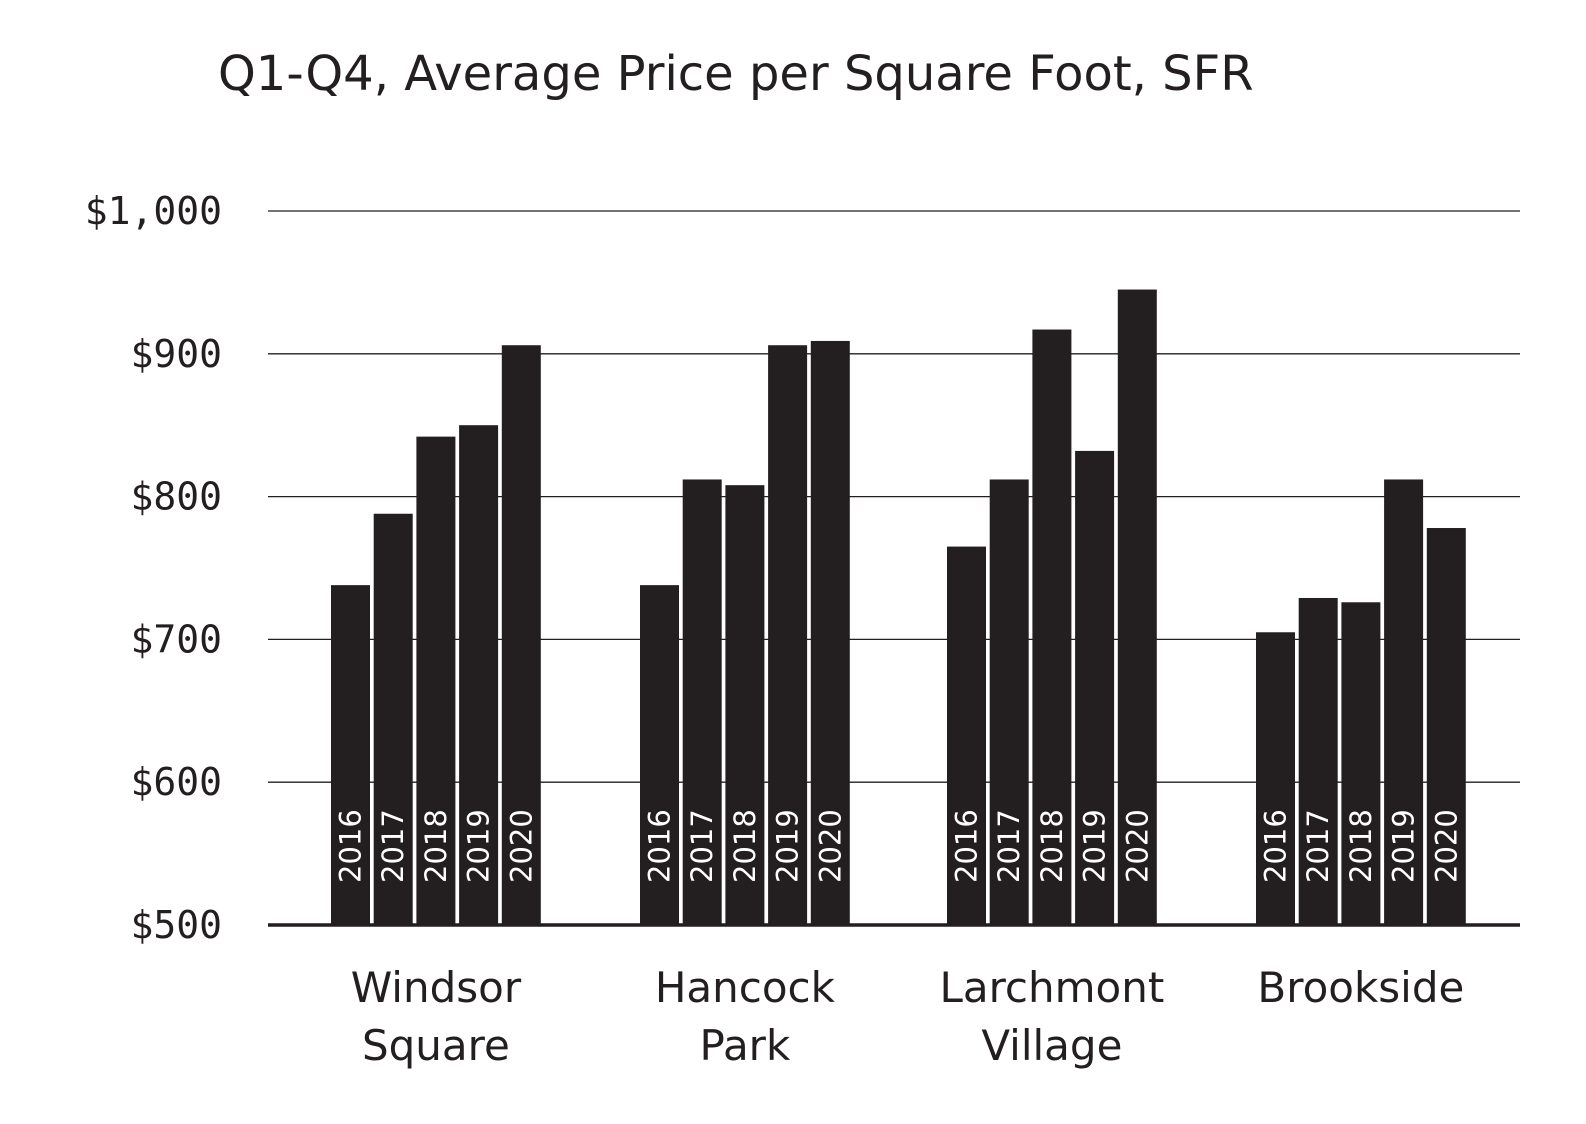 The width and height of the screenshot is (1586, 1124). Describe the element at coordinates (176, 925) in the screenshot. I see `y-tick-label: $500` at that location.